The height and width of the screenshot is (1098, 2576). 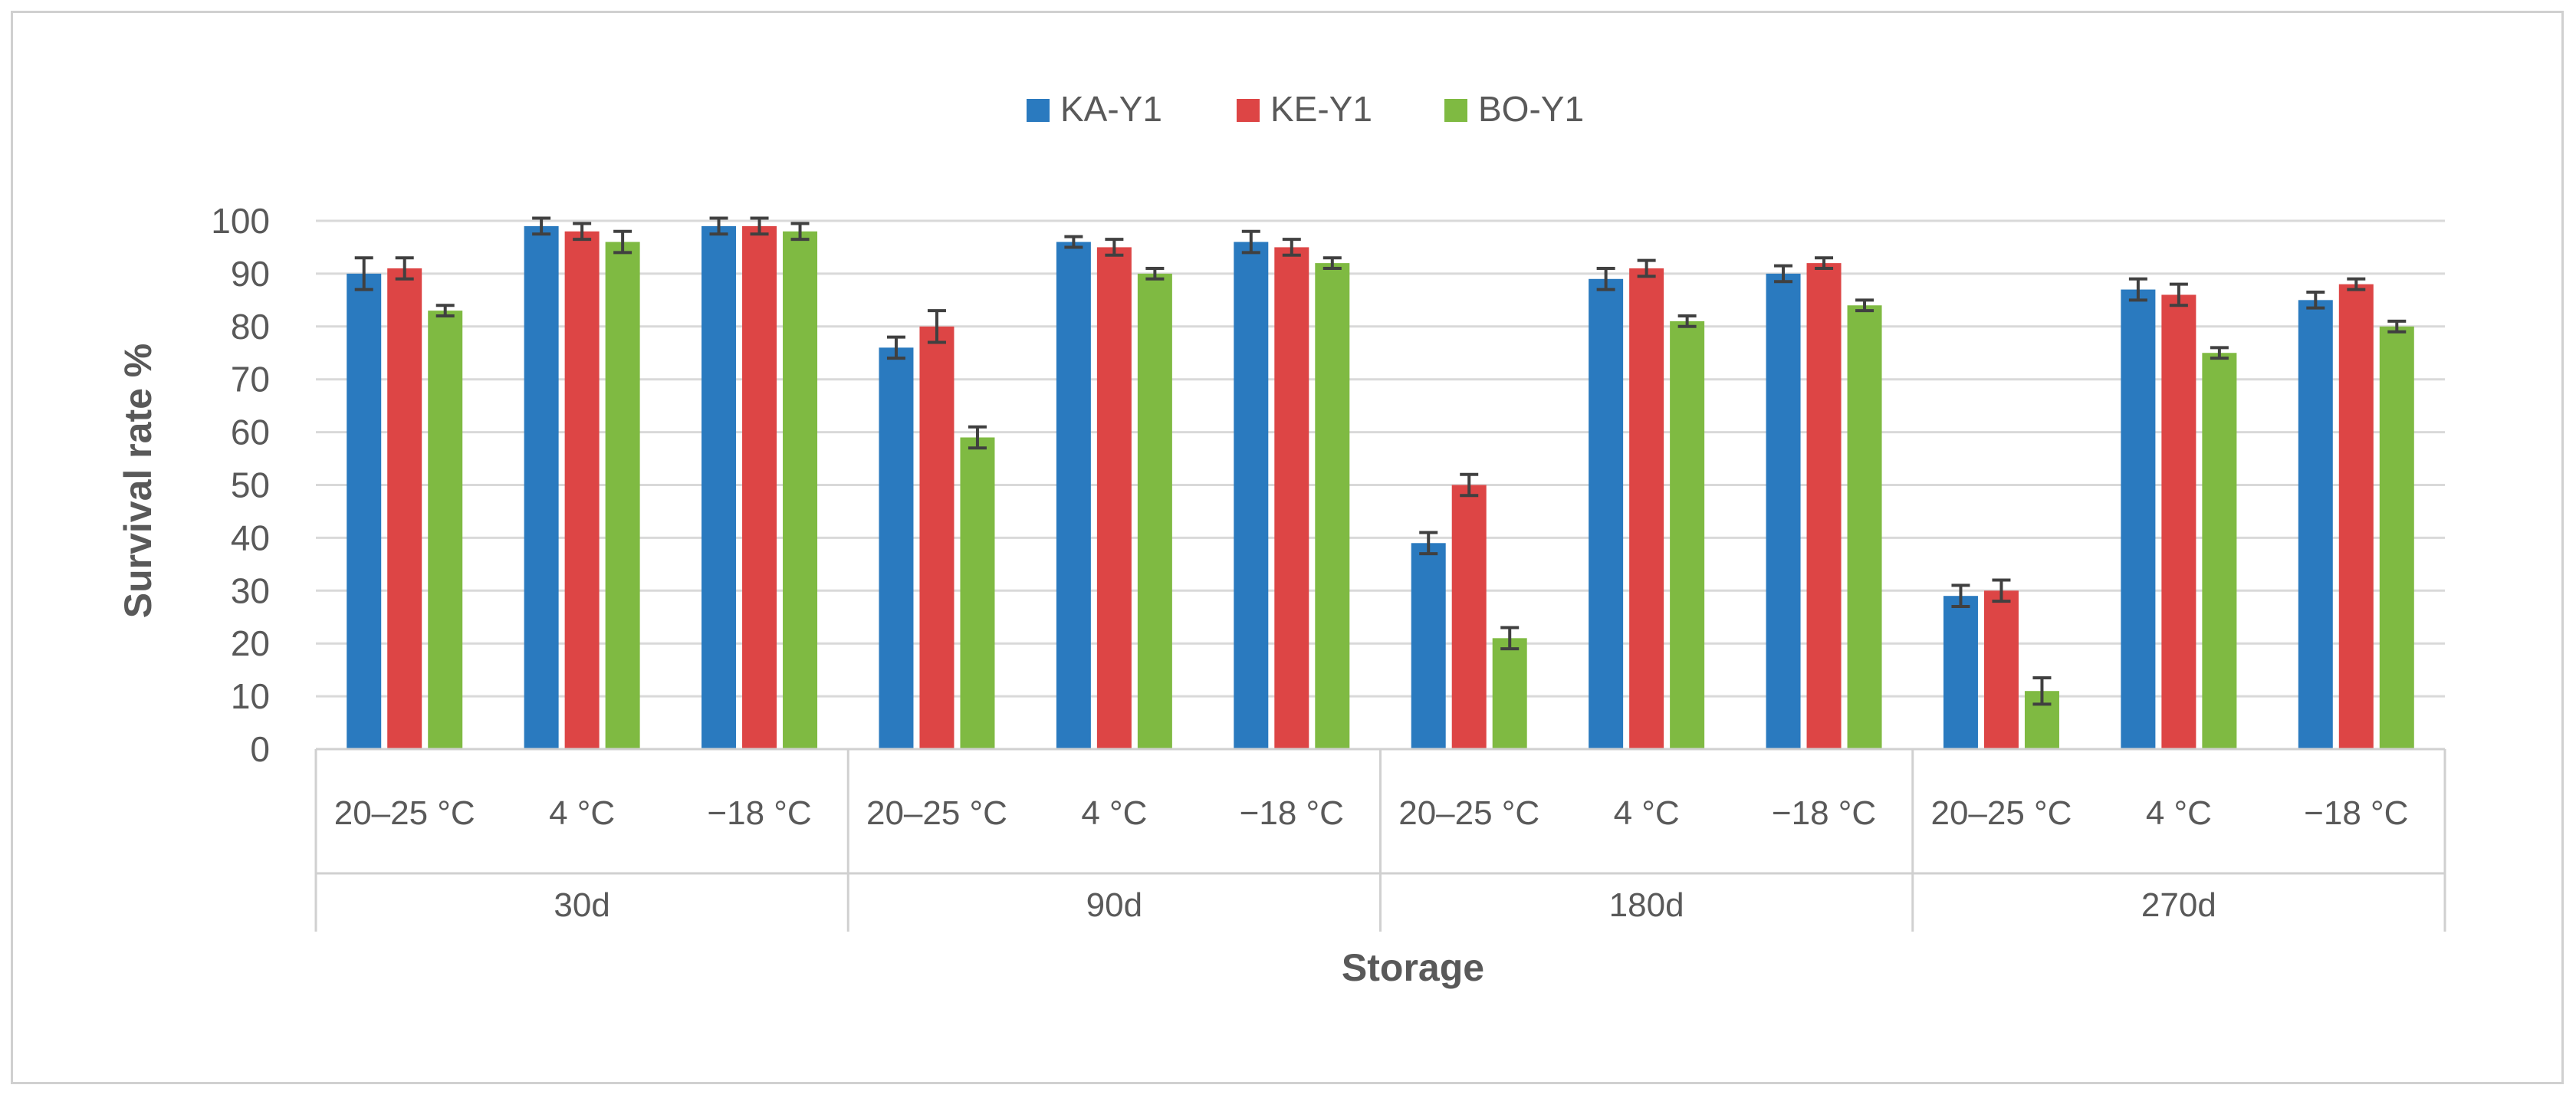 I want to click on y-tick-label: 10, so click(x=251, y=696).